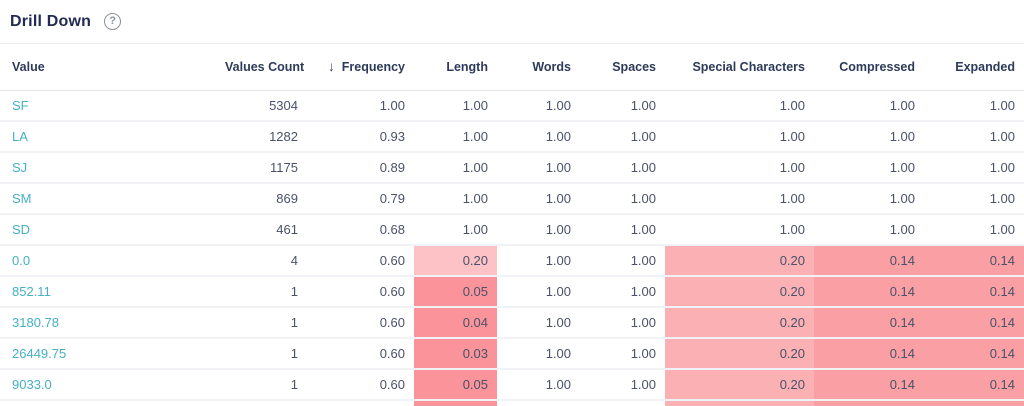  Describe the element at coordinates (360, 67) in the screenshot. I see `column-header-frequency: ↓ Frequency` at that location.